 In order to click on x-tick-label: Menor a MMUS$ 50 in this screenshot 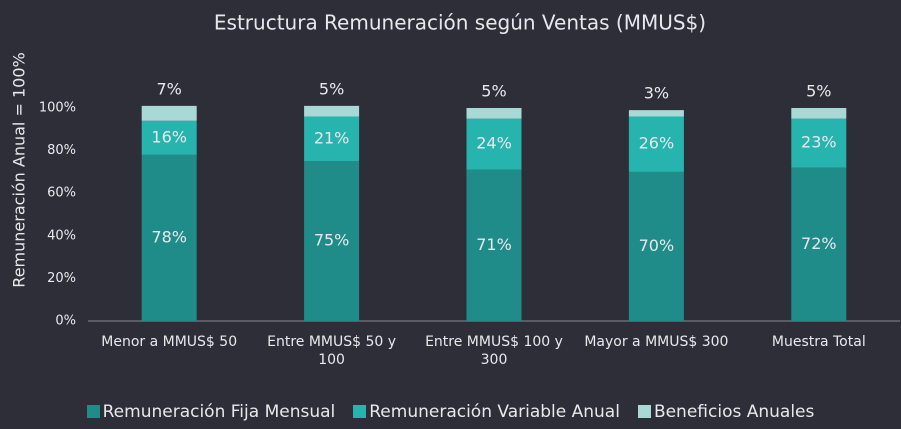, I will do `click(169, 342)`.